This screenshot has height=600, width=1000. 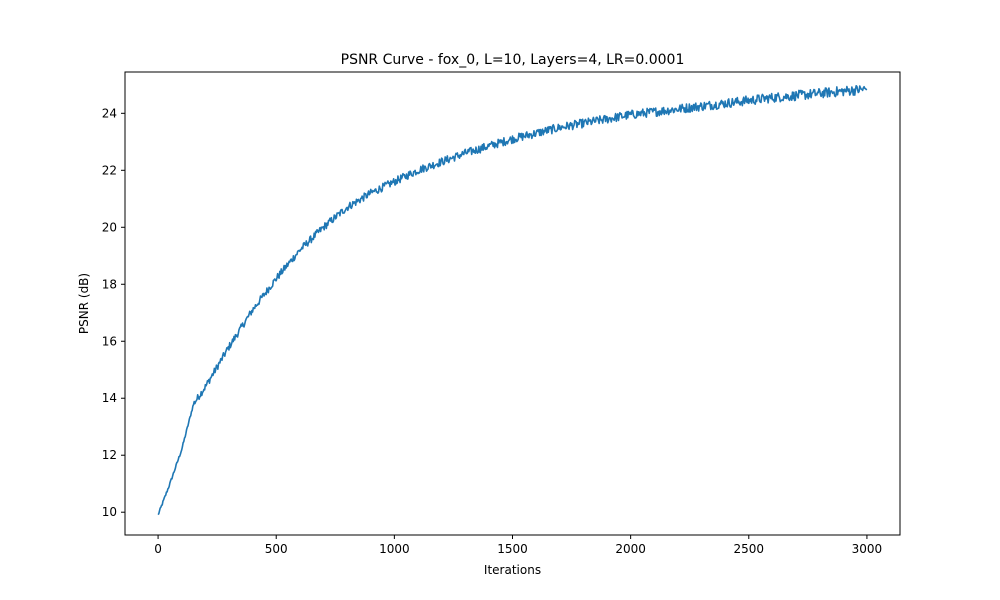 What do you see at coordinates (276, 549) in the screenshot?
I see `x-tick-label: 500` at bounding box center [276, 549].